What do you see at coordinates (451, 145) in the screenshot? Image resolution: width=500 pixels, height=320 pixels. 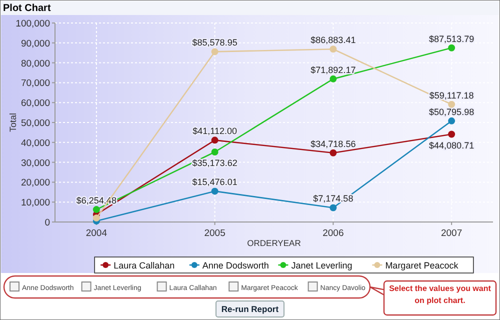 I see `data-label: $44,080.71` at bounding box center [451, 145].